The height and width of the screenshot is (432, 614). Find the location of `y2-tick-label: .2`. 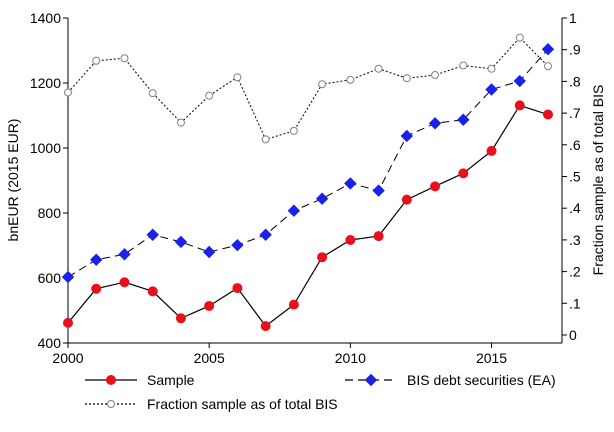

y2-tick-label: .2 is located at coordinates (575, 272).